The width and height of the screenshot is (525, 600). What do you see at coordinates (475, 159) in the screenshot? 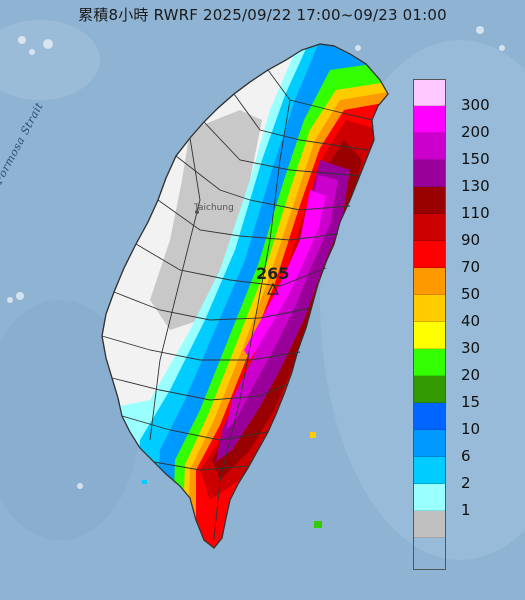
I see `legend-label: 150` at bounding box center [475, 159].